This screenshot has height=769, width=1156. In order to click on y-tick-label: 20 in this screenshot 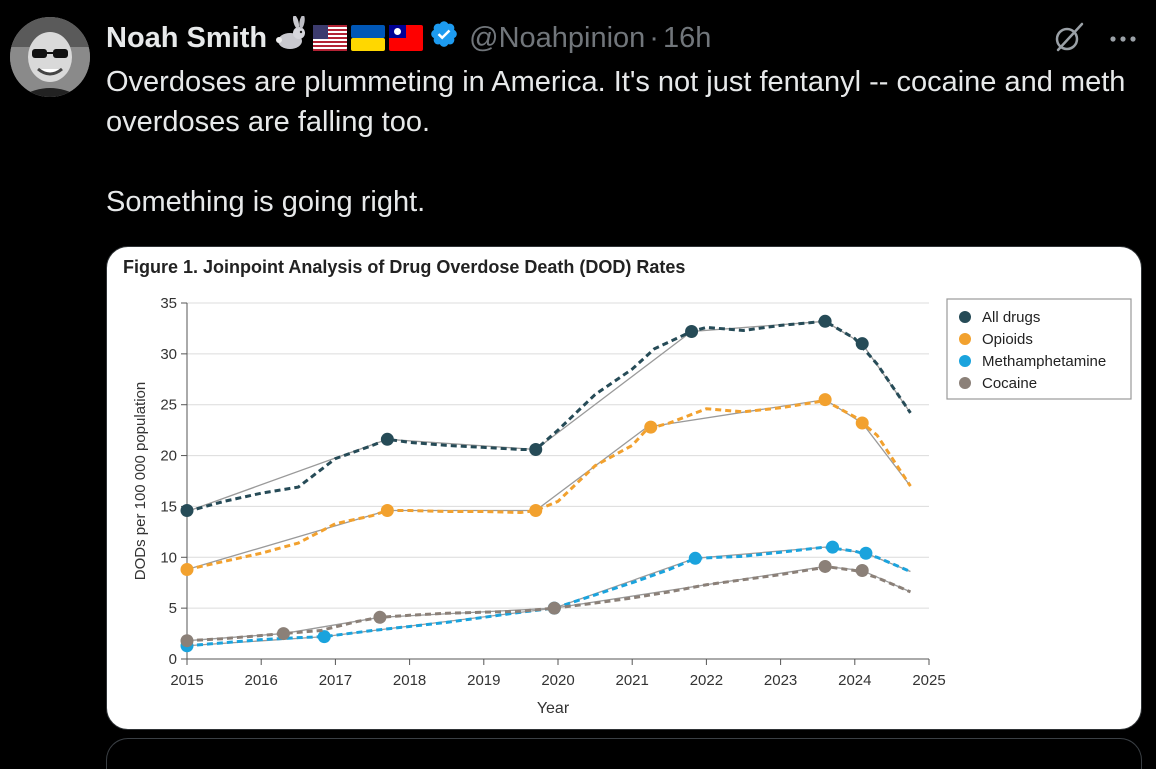, I will do `click(168, 456)`.